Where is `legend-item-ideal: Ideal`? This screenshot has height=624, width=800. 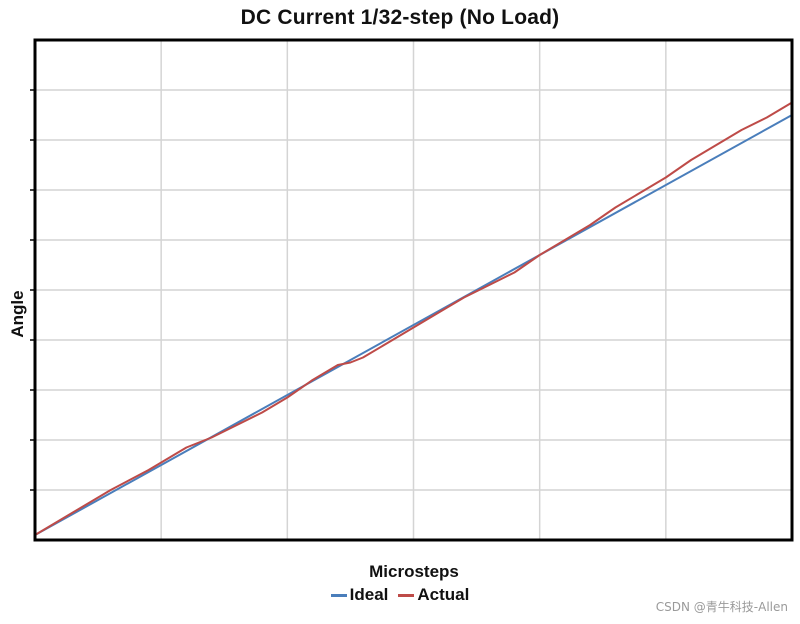 legend-item-ideal: Ideal is located at coordinates (359, 595).